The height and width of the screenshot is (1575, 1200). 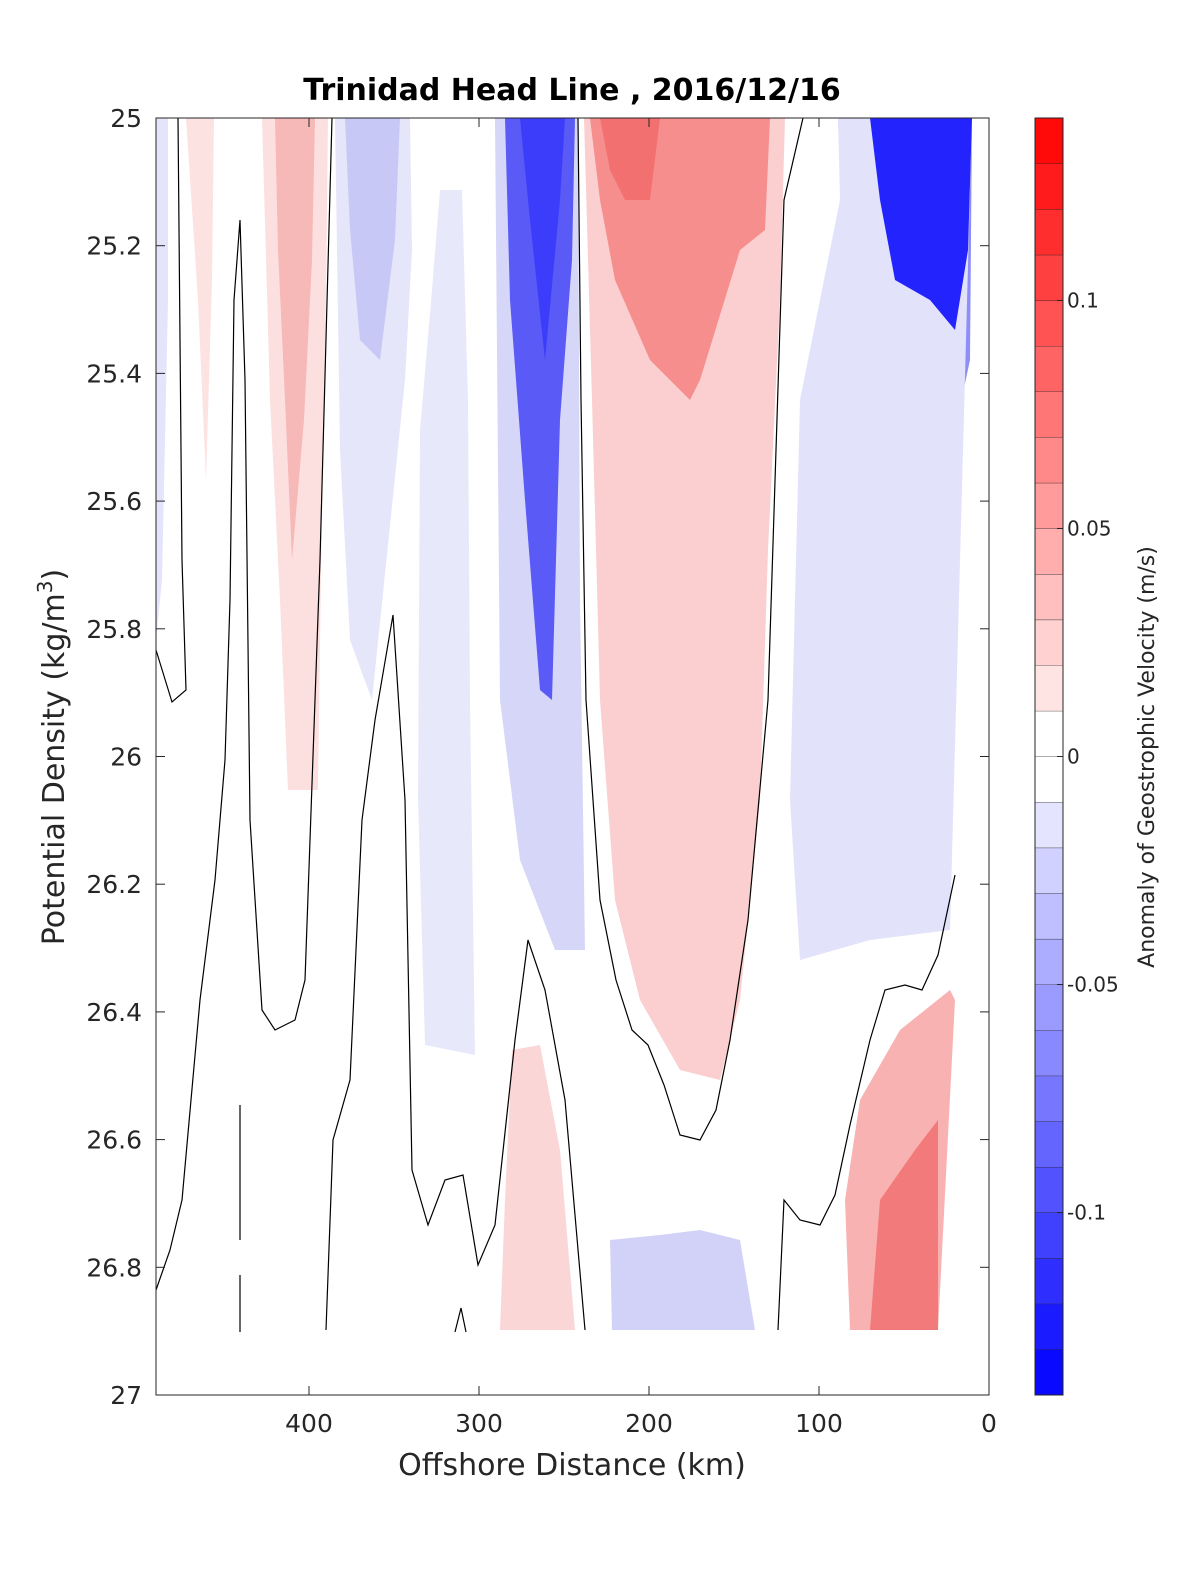 I want to click on negative-anomaly-nearshore-halo, so click(x=881, y=539).